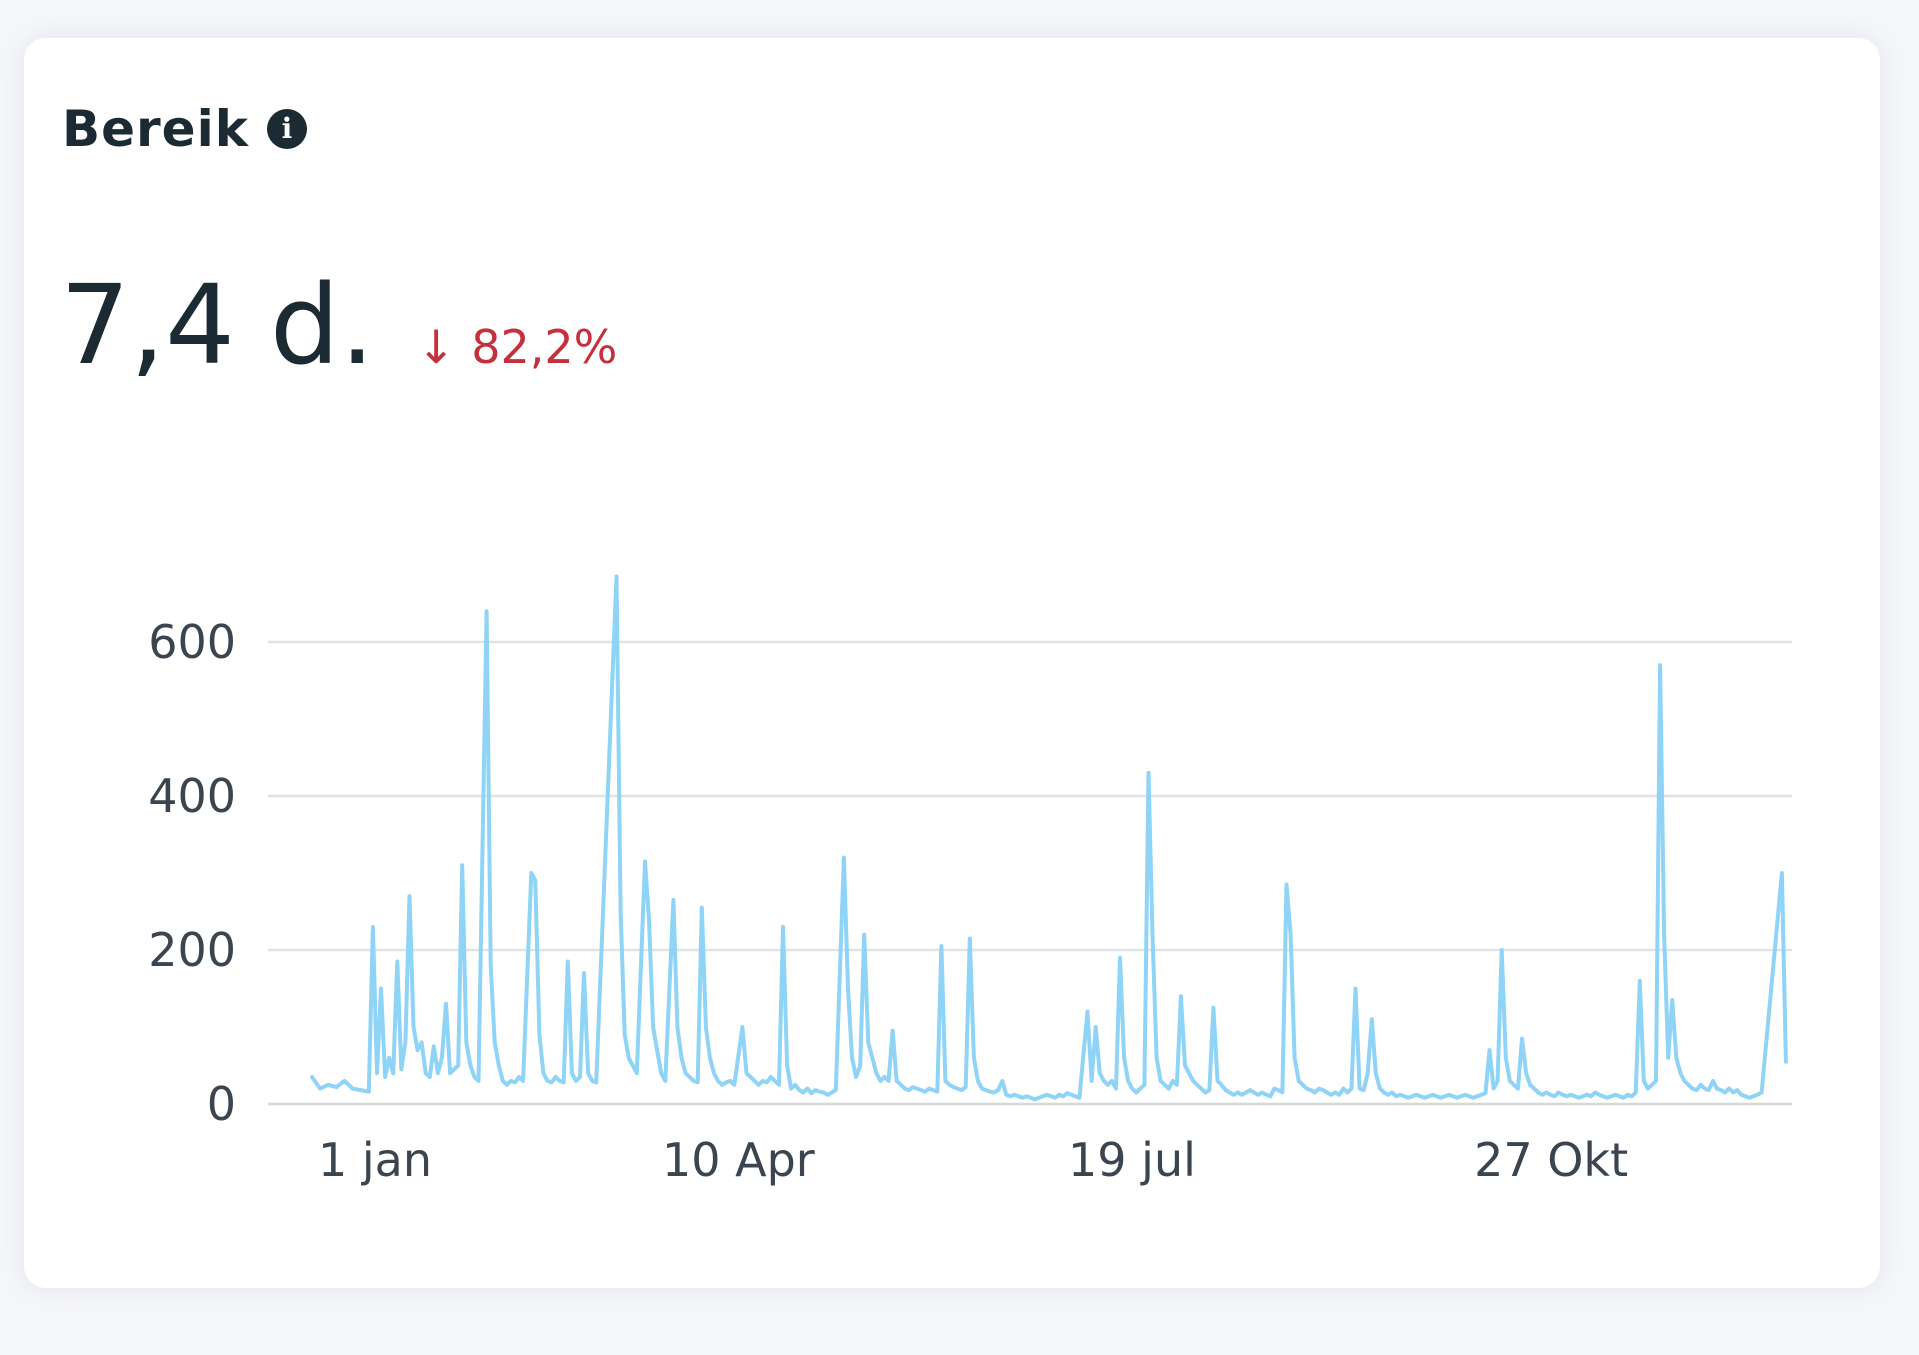 This screenshot has width=1919, height=1355. I want to click on card-title: Bereik, so click(155, 129).